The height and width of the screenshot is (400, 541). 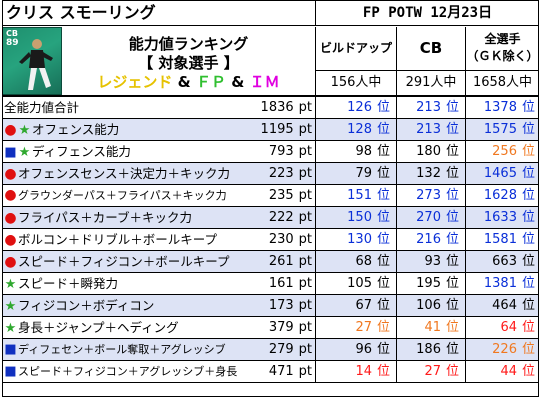 I want to click on row-label: ■スピード＋フィジコン＋アグレッシブ＋身長, so click(x=132, y=371).